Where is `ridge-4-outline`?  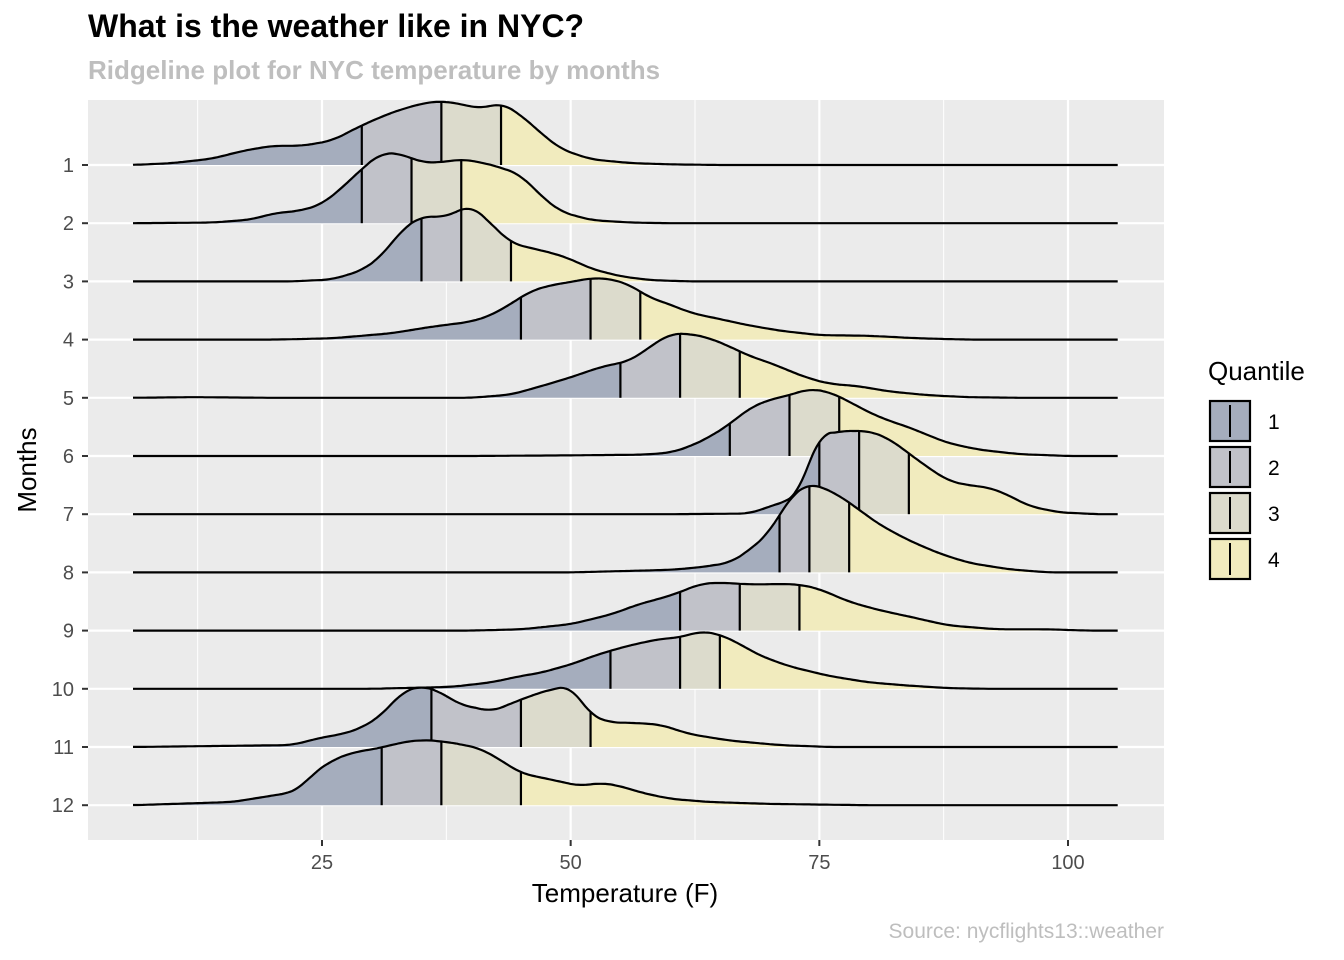 ridge-4-outline is located at coordinates (625, 309).